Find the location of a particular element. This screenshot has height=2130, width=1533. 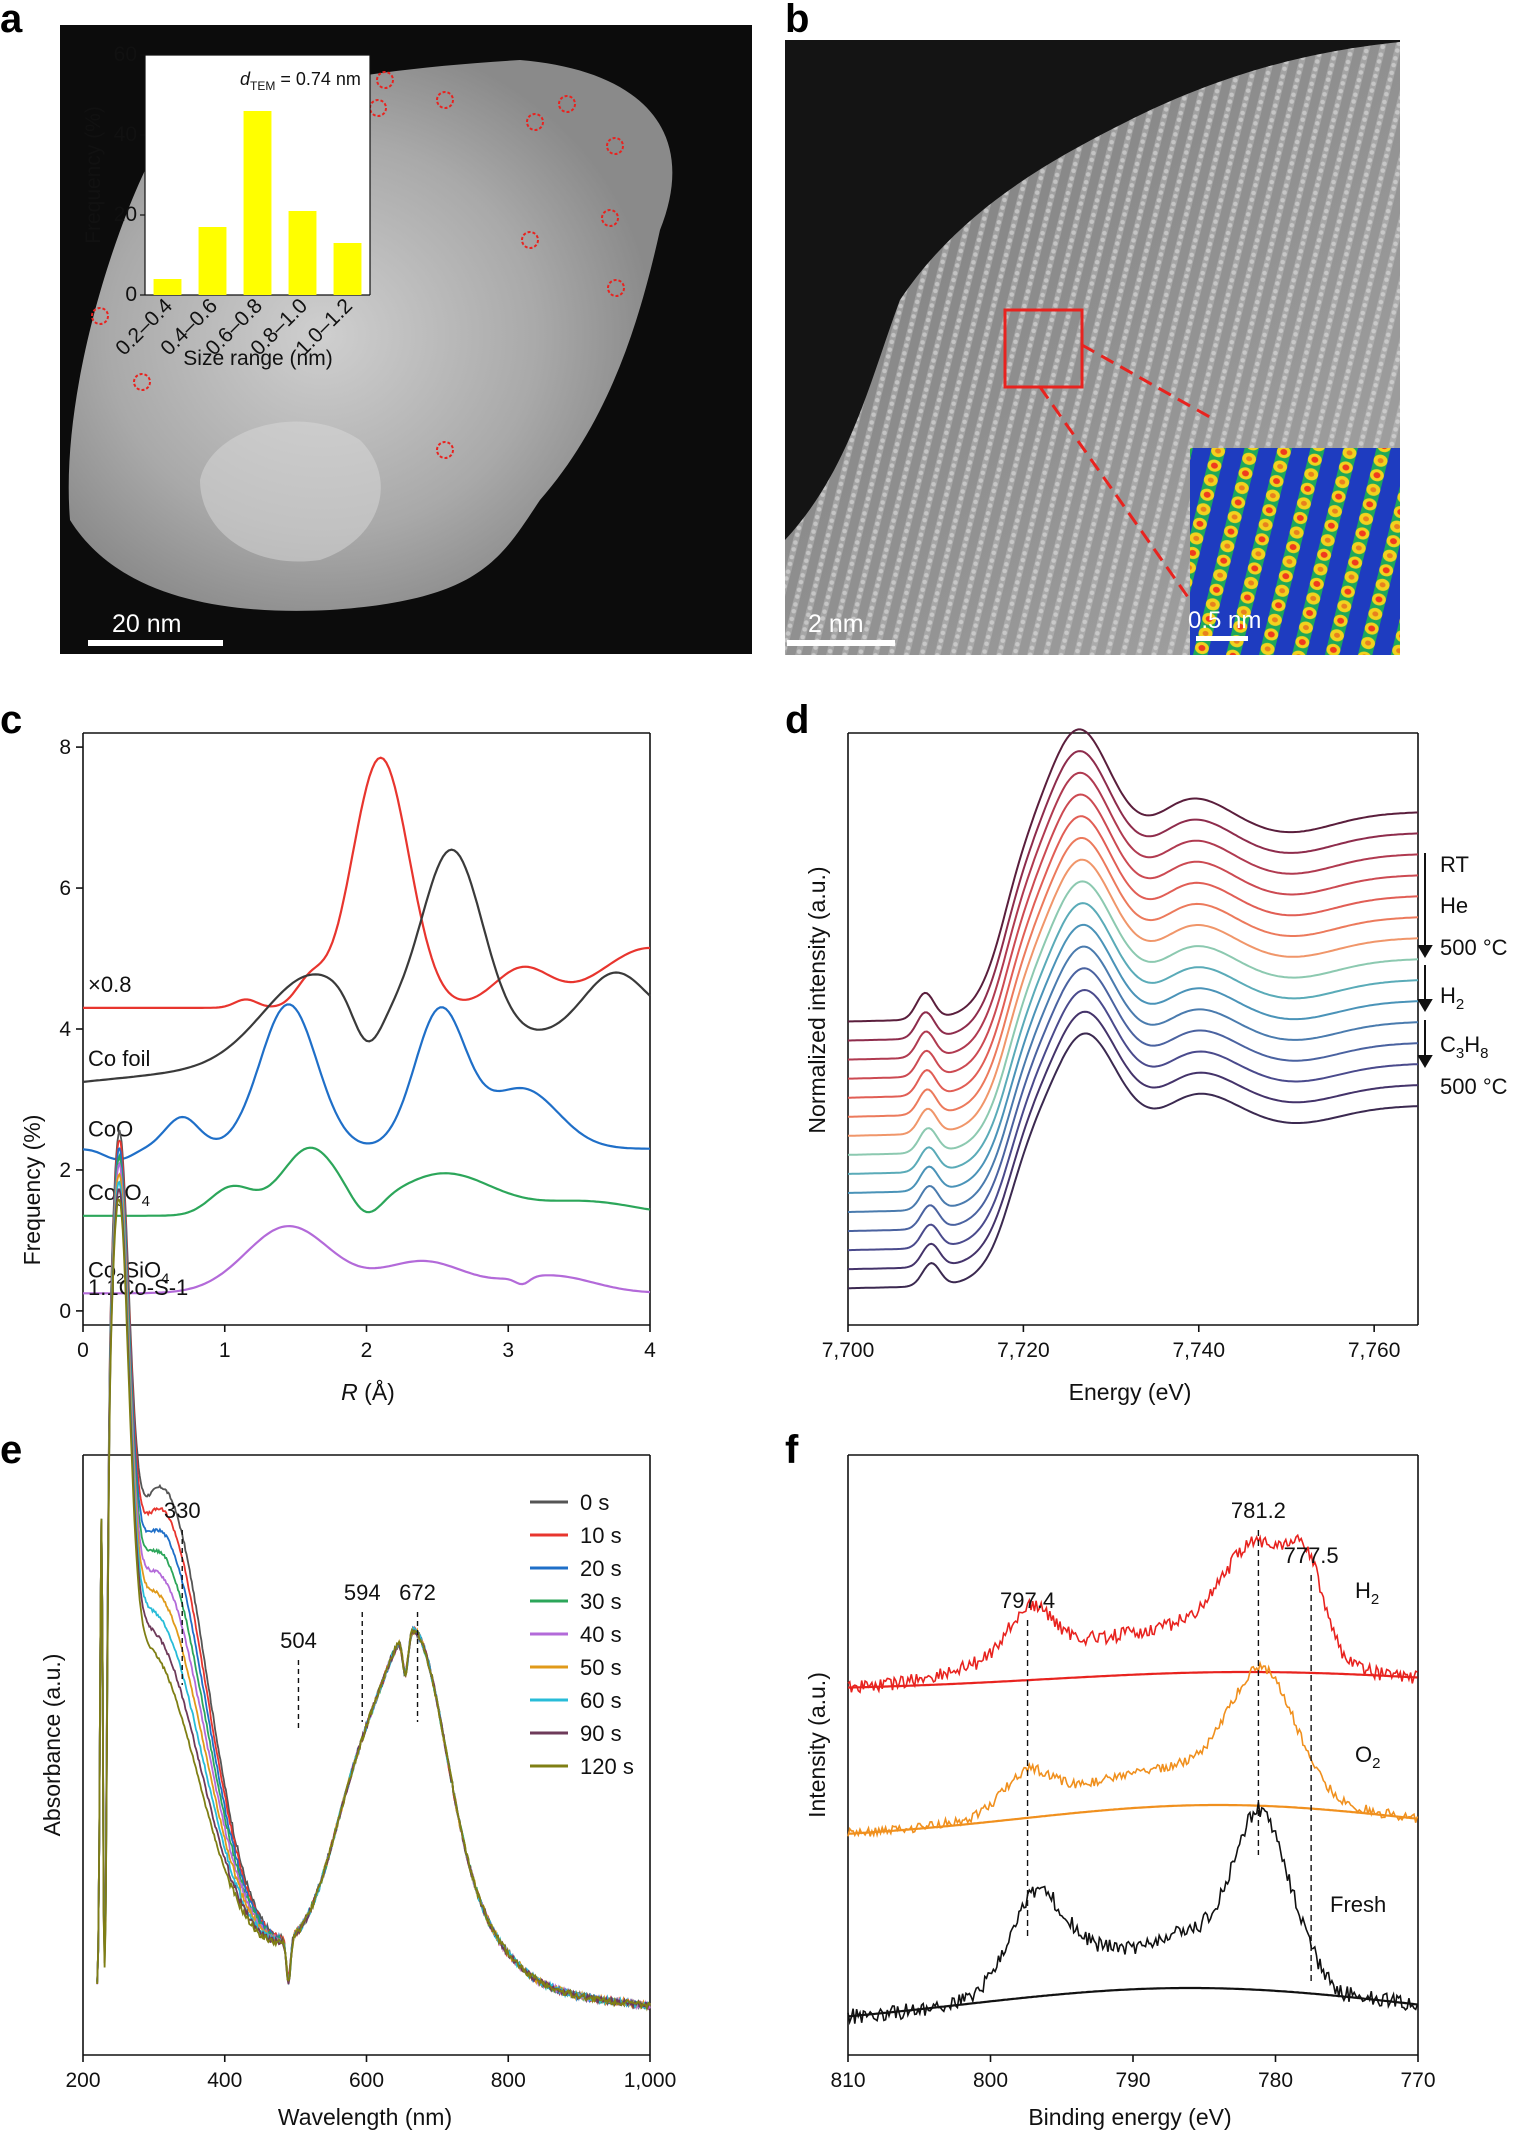

c-series-label-1: ×0.8 is located at coordinates (109, 984).